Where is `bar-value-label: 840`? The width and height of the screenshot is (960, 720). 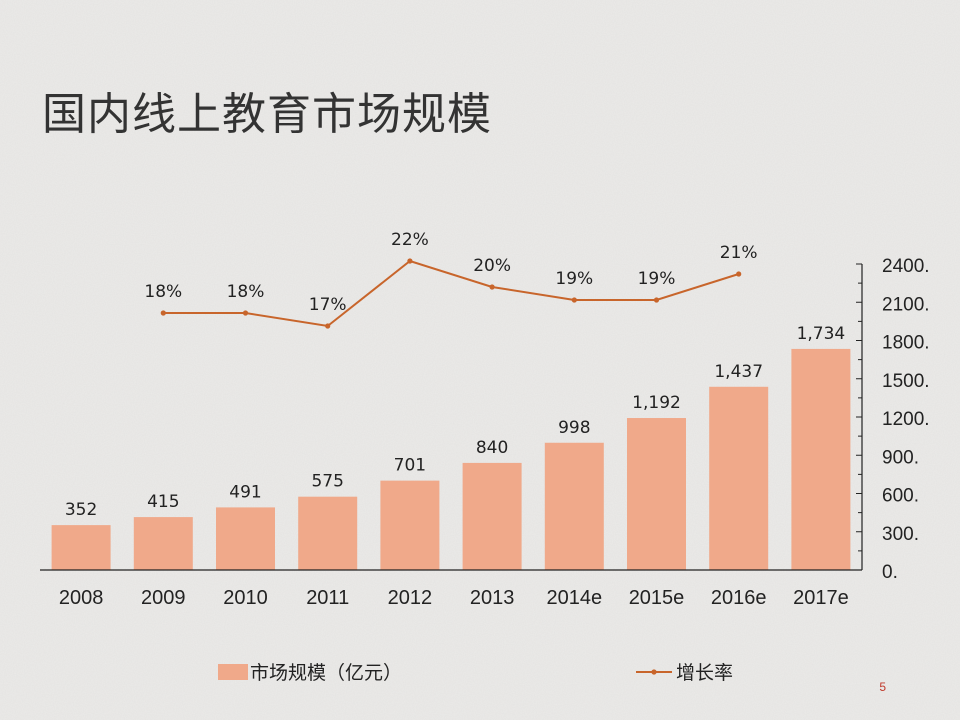 bar-value-label: 840 is located at coordinates (492, 448).